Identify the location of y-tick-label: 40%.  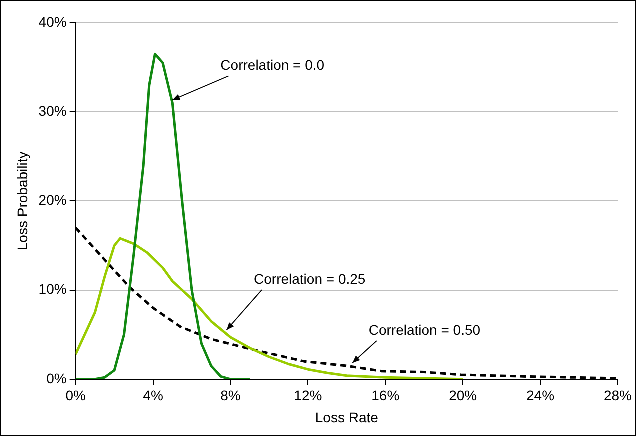
(52, 22).